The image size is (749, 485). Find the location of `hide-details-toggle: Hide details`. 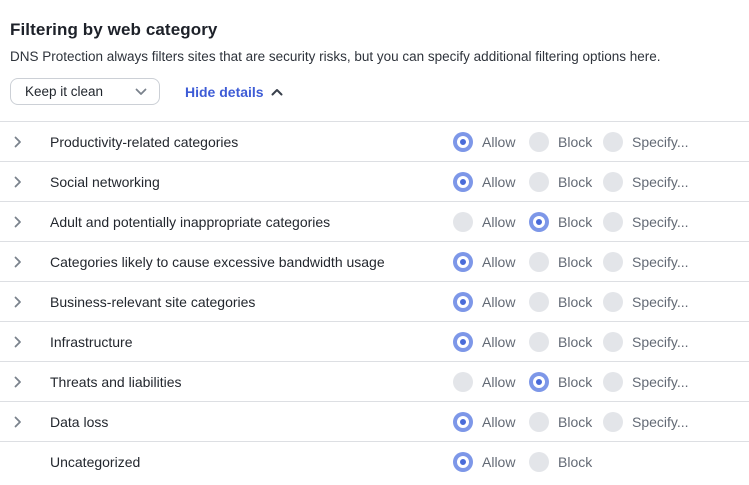

hide-details-toggle: Hide details is located at coordinates (234, 92).